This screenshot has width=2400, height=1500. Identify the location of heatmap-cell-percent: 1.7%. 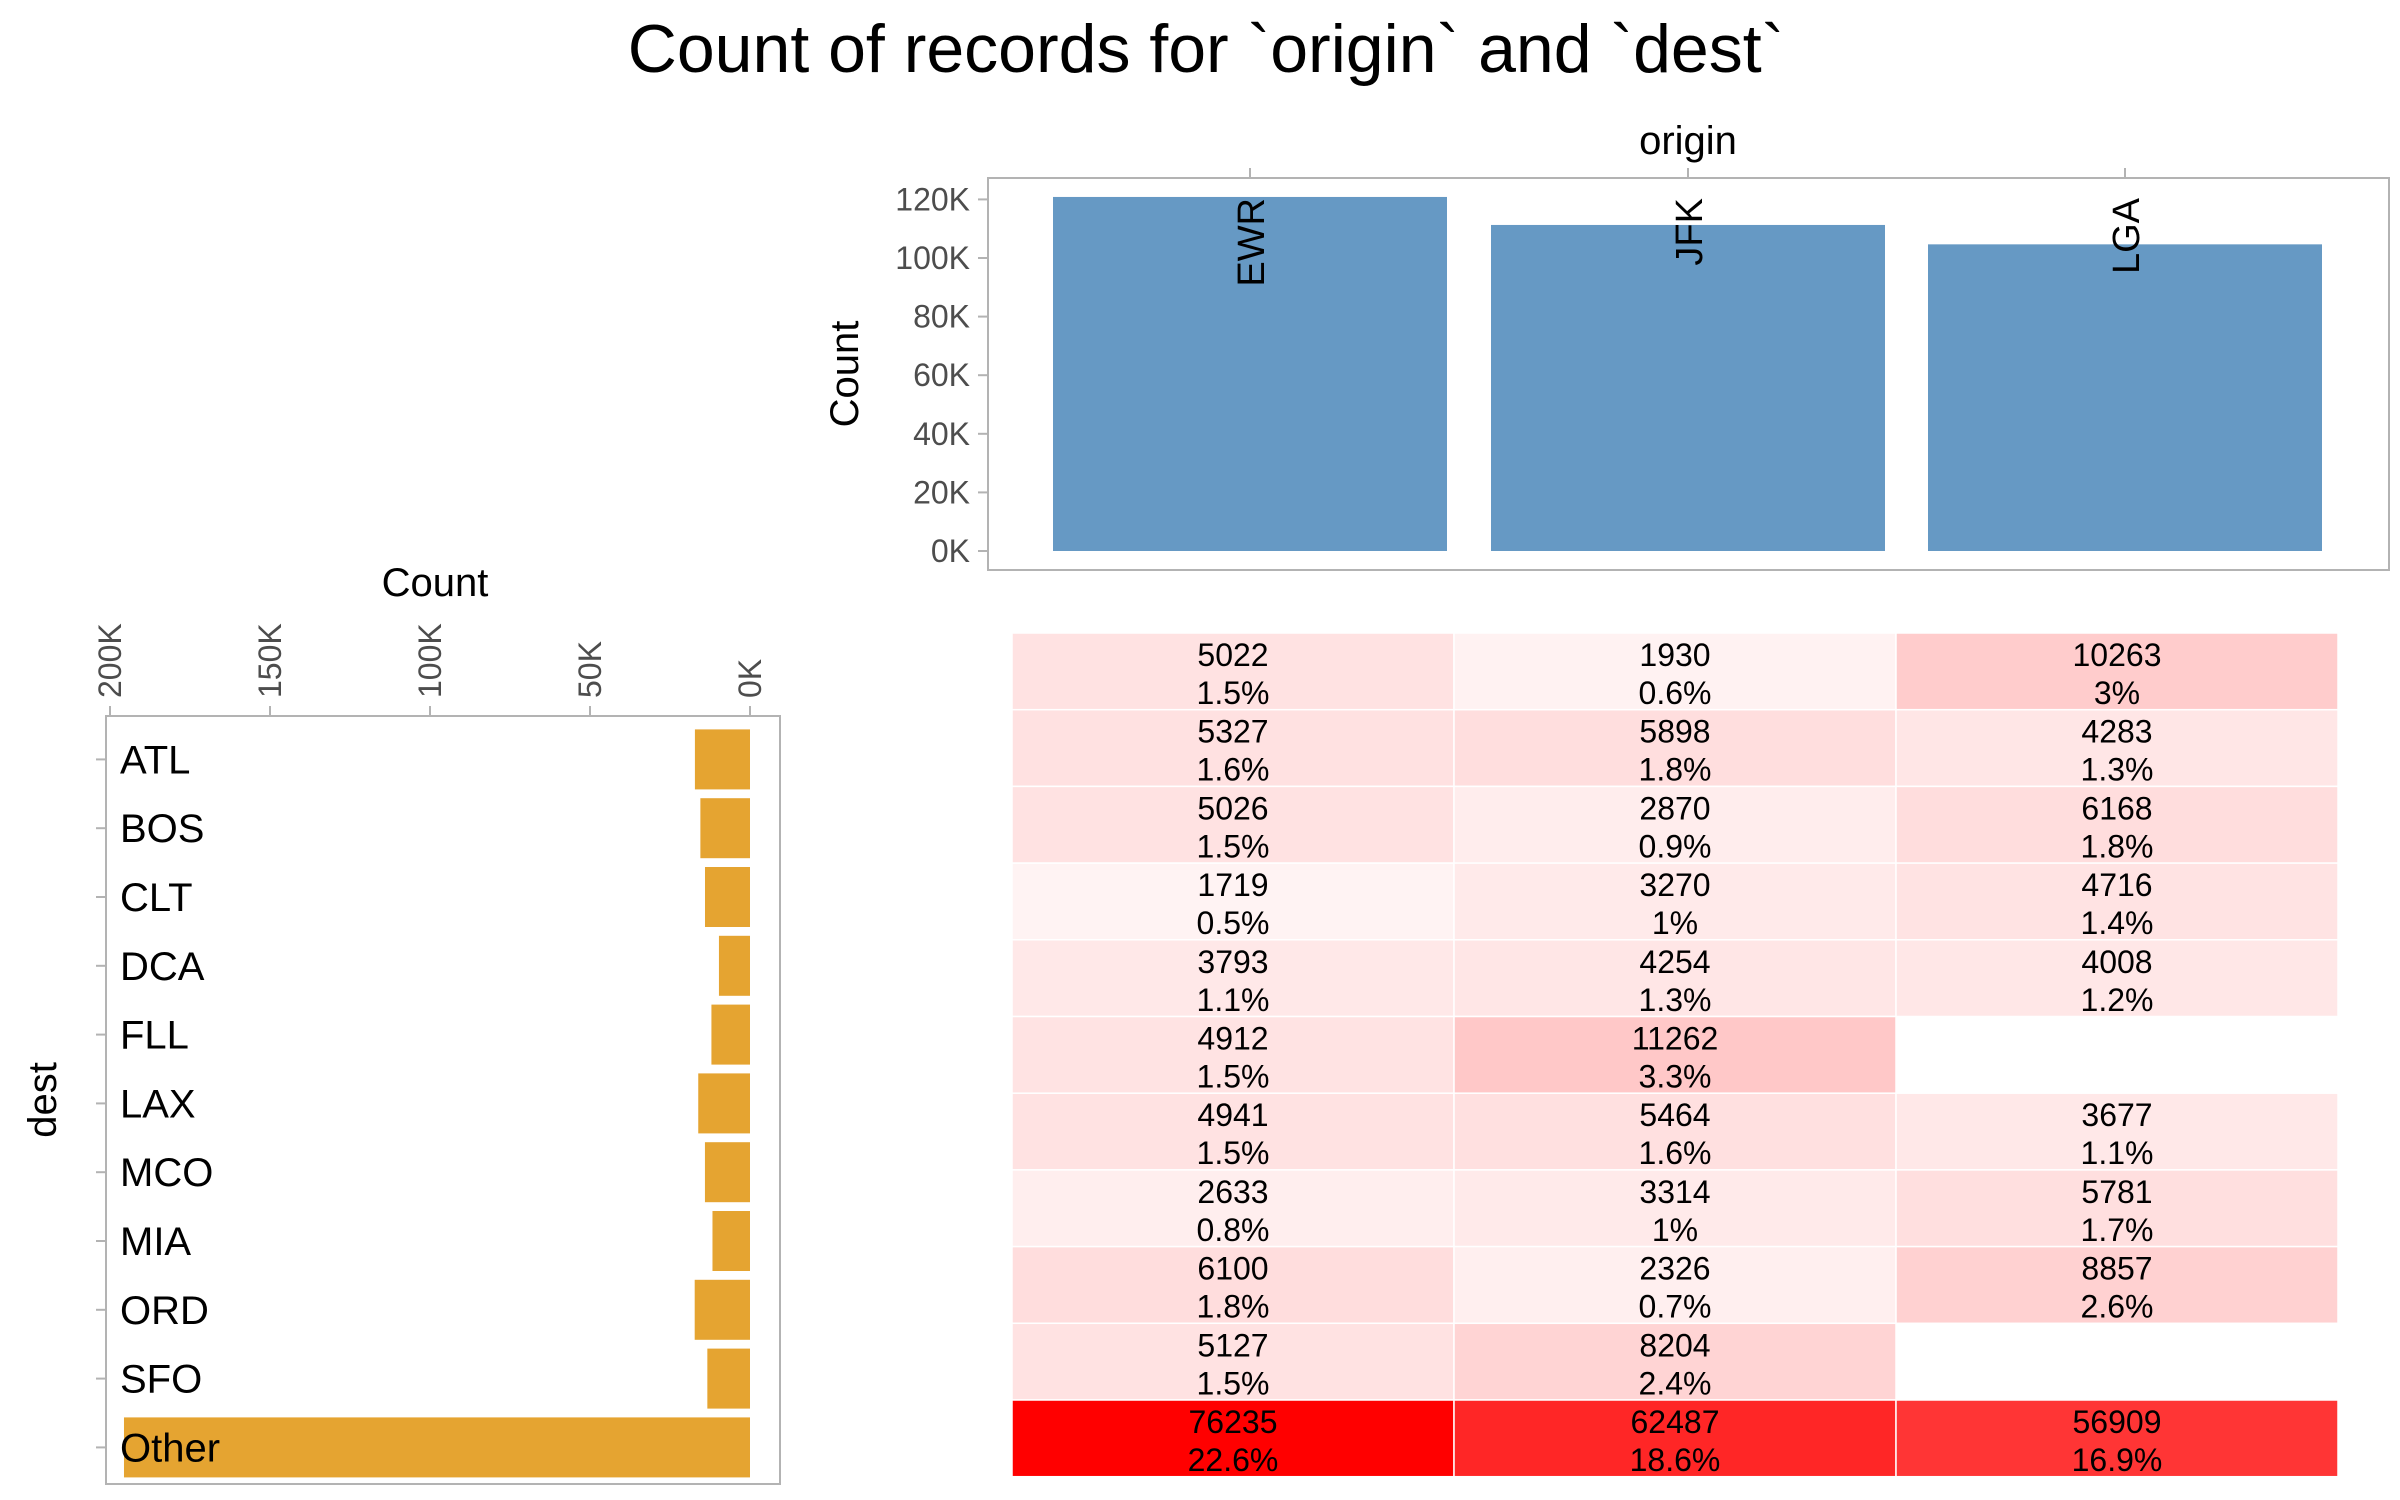
(2117, 1230).